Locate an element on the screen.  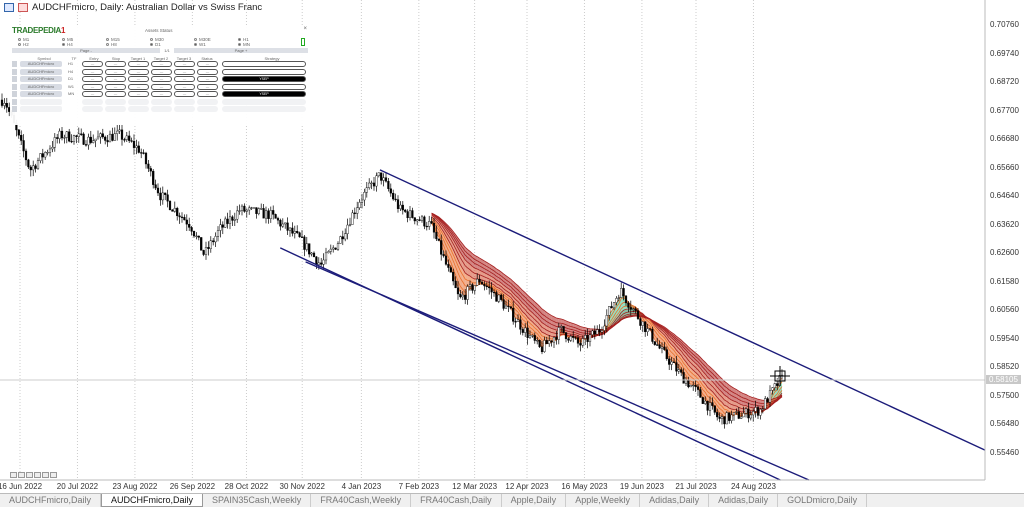
timeframe-radio: M15 is located at coordinates (113, 39).